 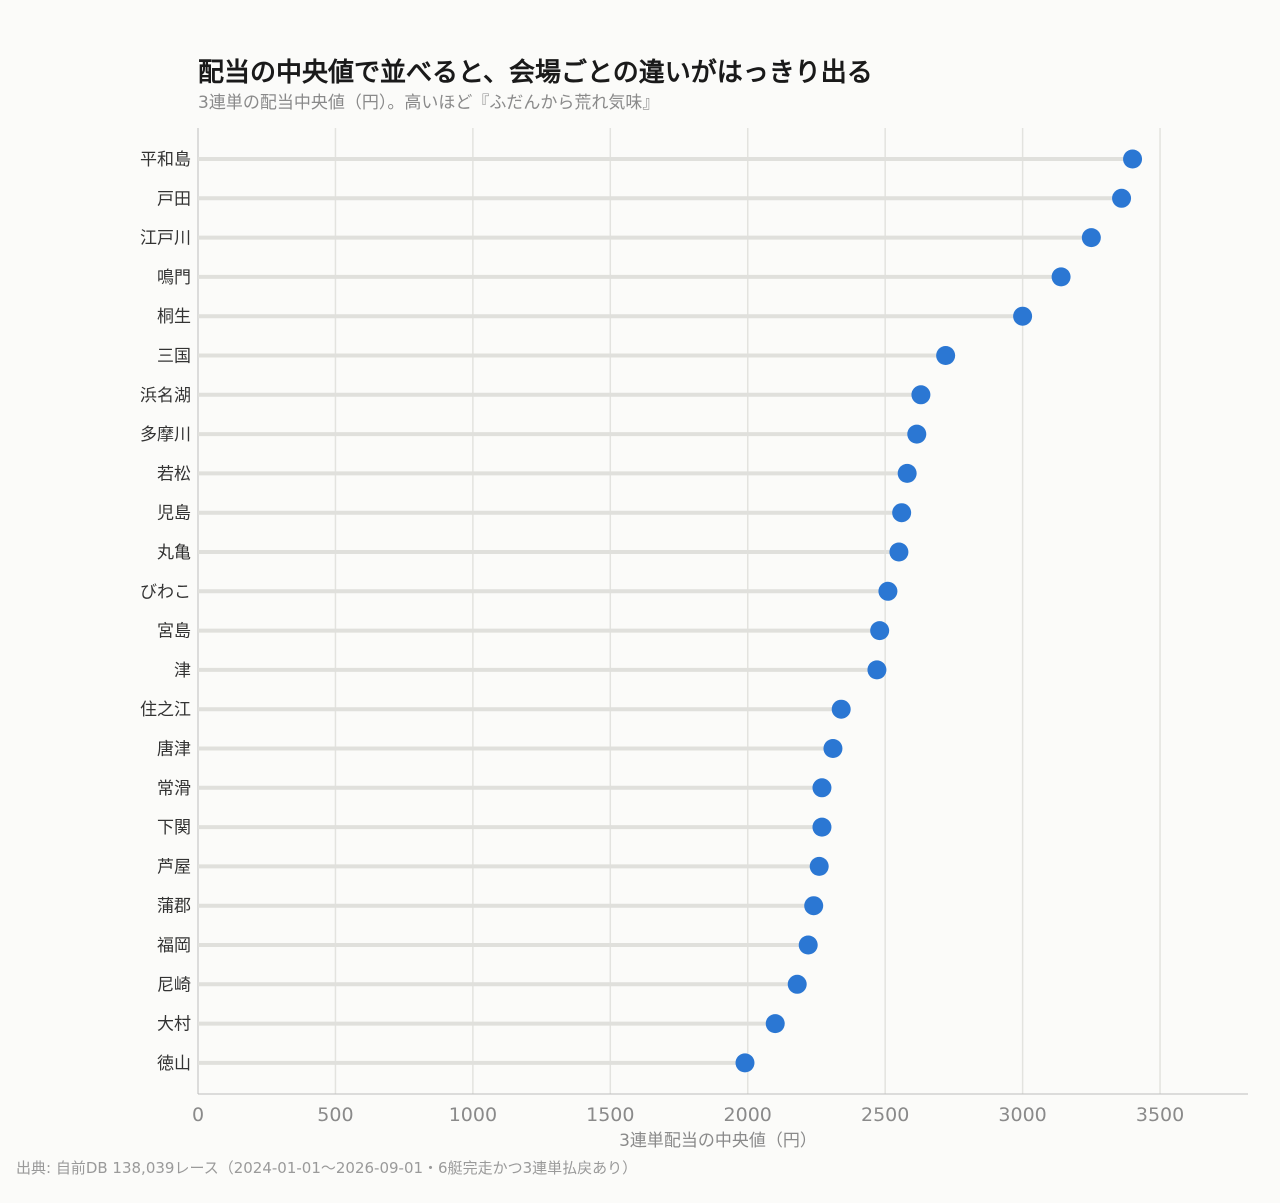 What do you see at coordinates (174, 474) in the screenshot?
I see `category-label: 若松` at bounding box center [174, 474].